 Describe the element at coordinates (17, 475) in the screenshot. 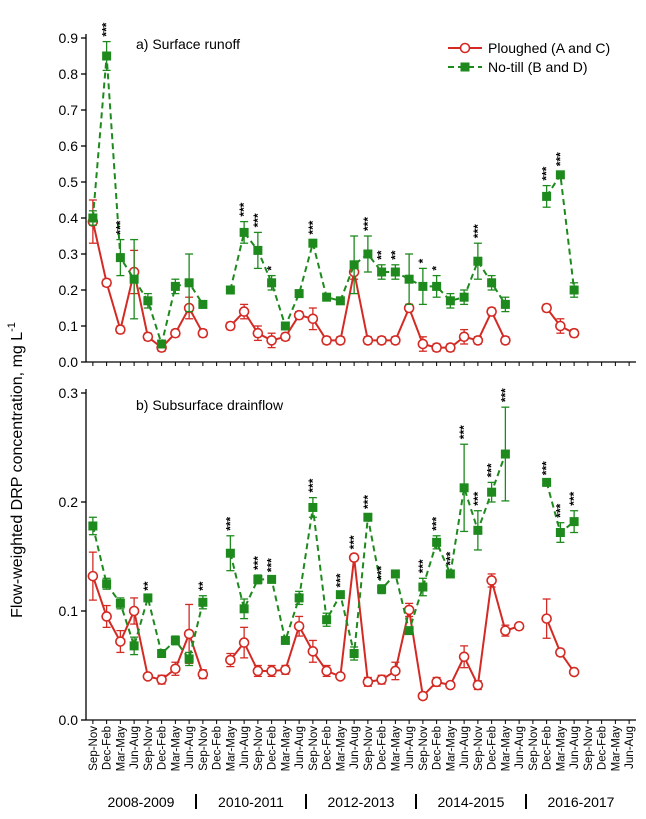

I see `y-axis-label-main: Flow-weighted DRP concentration, mg L` at that location.